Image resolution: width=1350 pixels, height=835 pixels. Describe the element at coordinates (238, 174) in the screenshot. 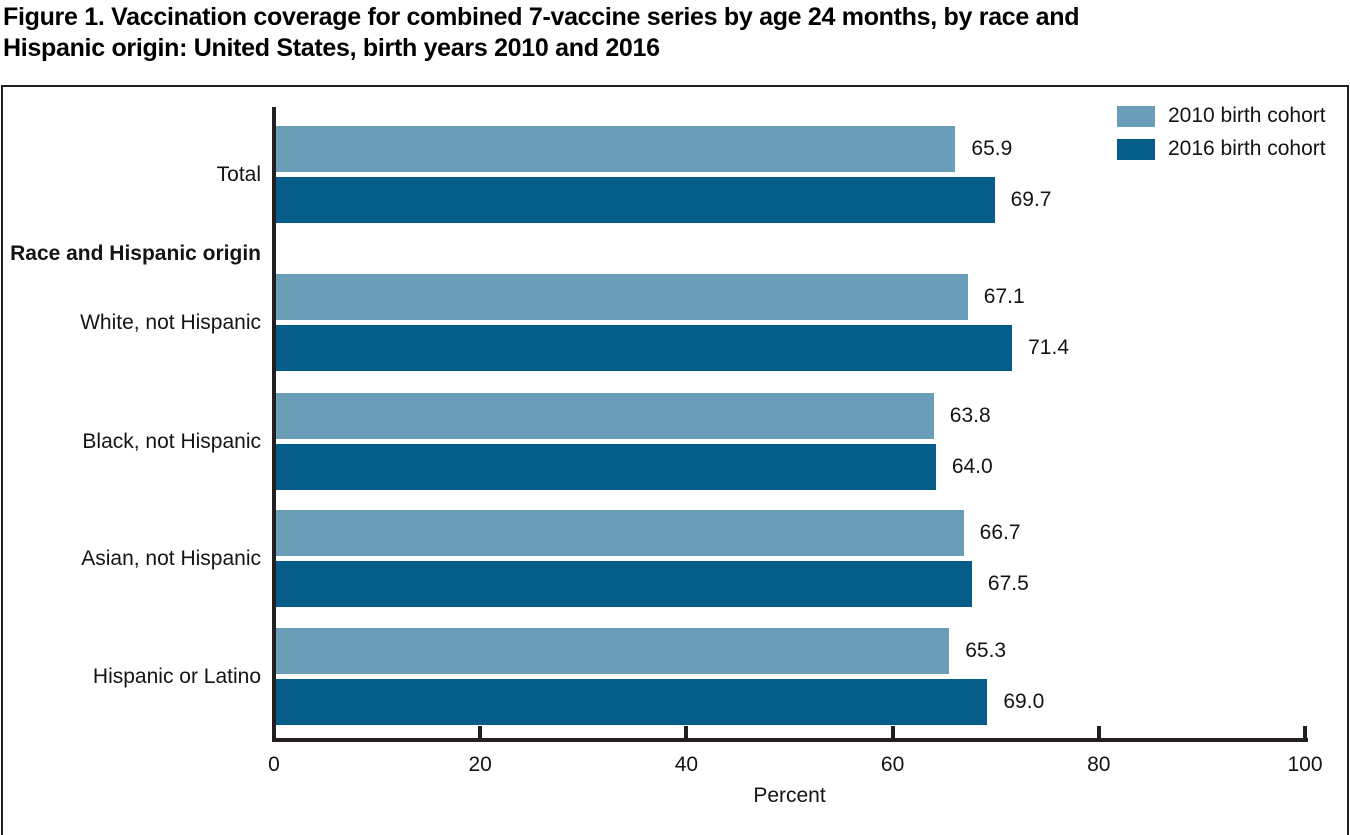

I see `category-label-total: Total` at that location.